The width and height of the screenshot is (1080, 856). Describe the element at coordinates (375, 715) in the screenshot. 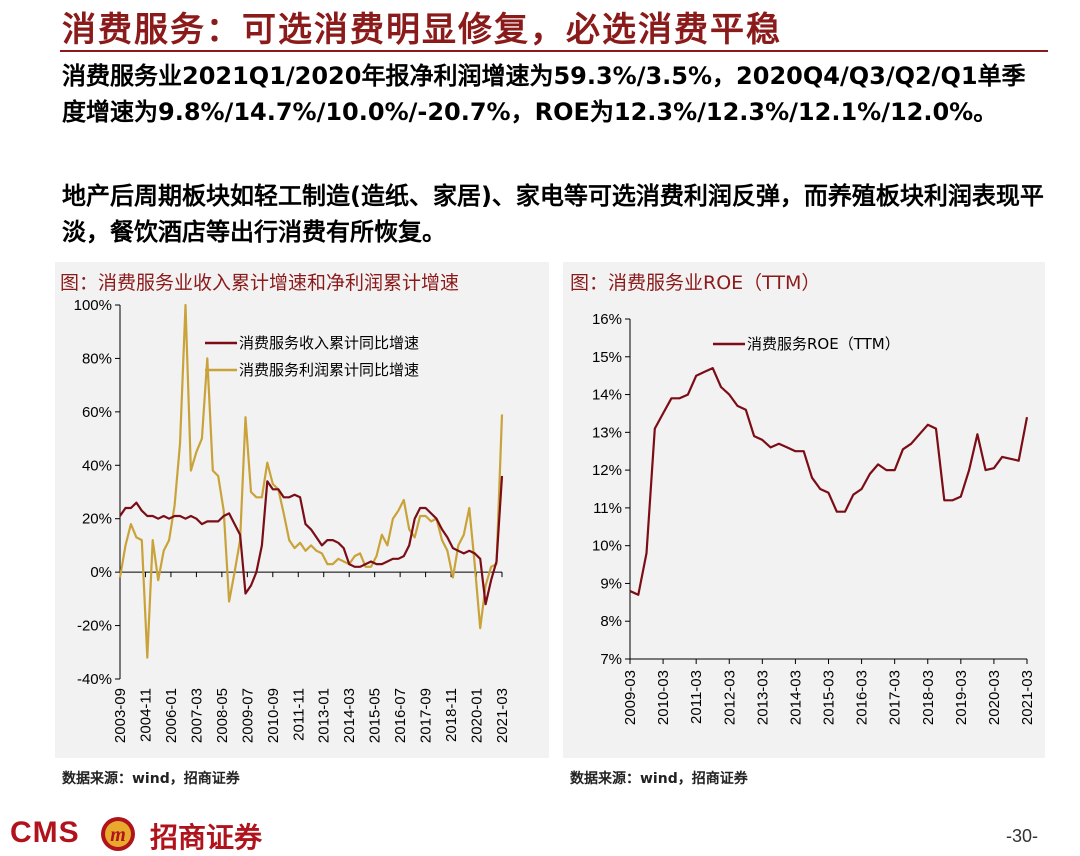

I see `x-tick-label: 2015-05` at that location.